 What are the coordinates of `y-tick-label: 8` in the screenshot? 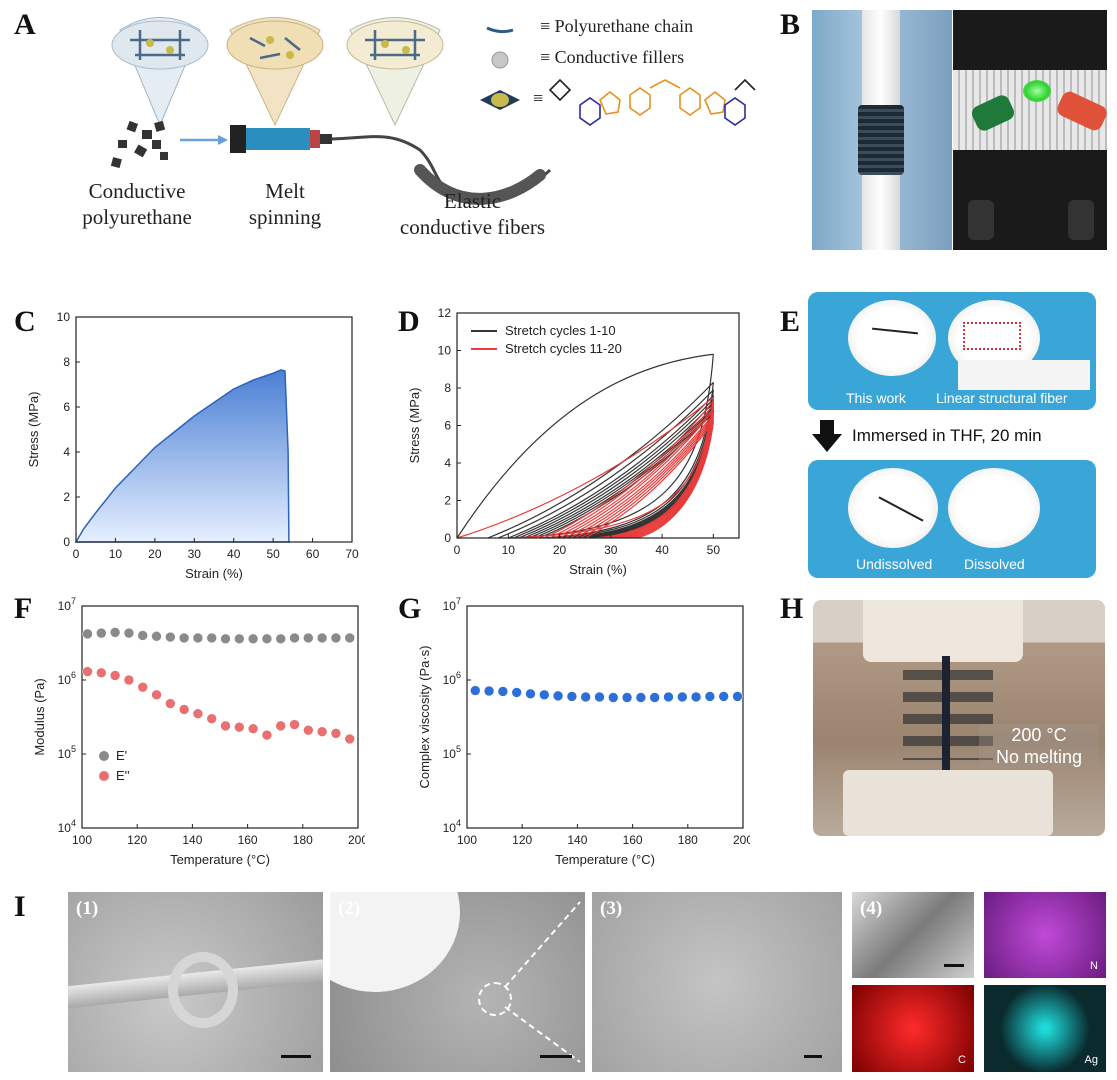 It's located at (66, 362).